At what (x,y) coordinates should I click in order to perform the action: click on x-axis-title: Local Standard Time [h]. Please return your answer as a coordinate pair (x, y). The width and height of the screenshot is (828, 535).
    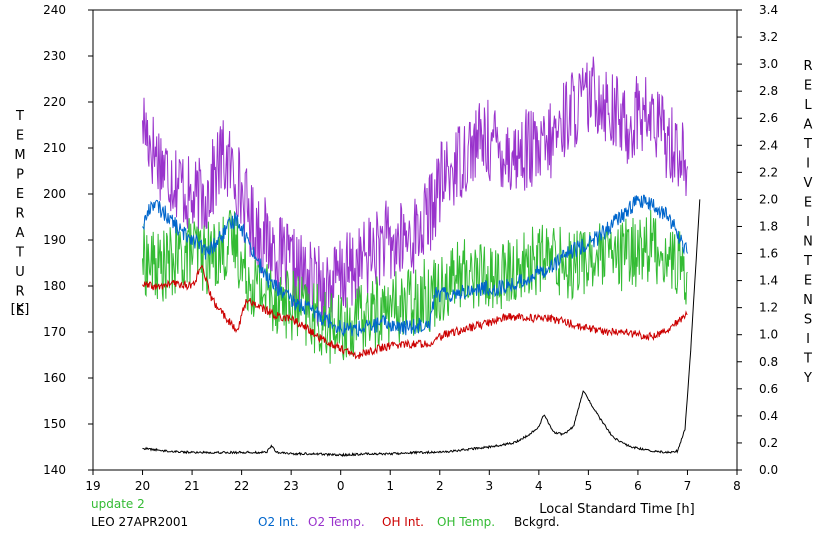
    Looking at the image, I should click on (616, 509).